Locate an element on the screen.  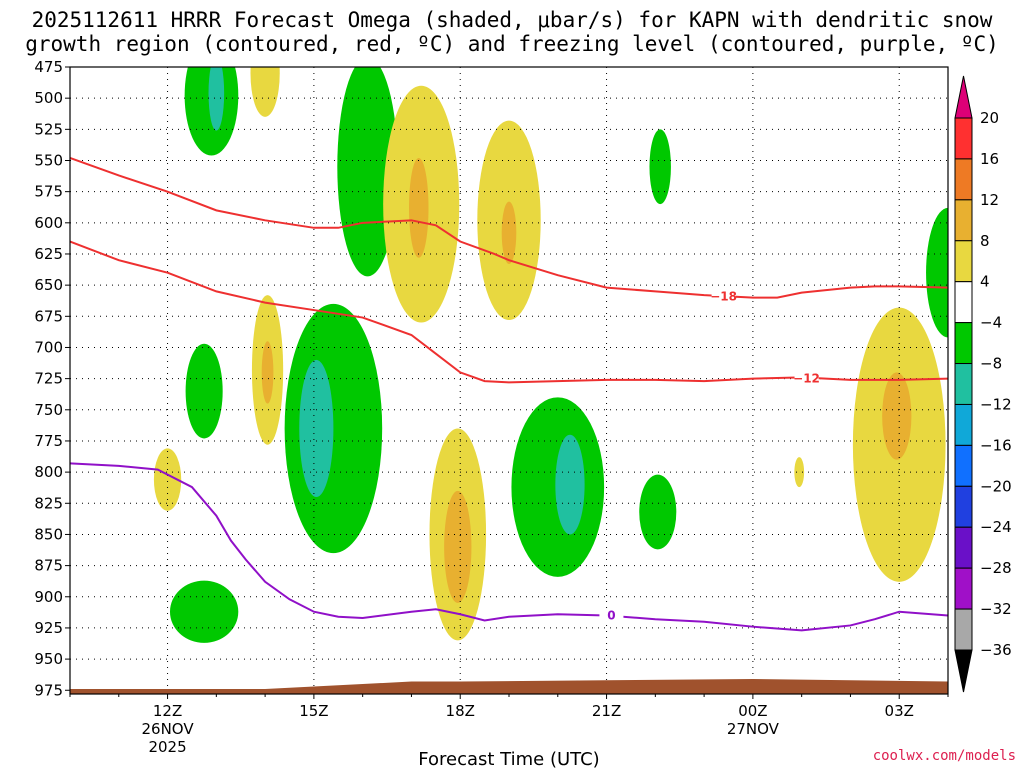
contour-minus12-label-bg is located at coordinates (806, 378).